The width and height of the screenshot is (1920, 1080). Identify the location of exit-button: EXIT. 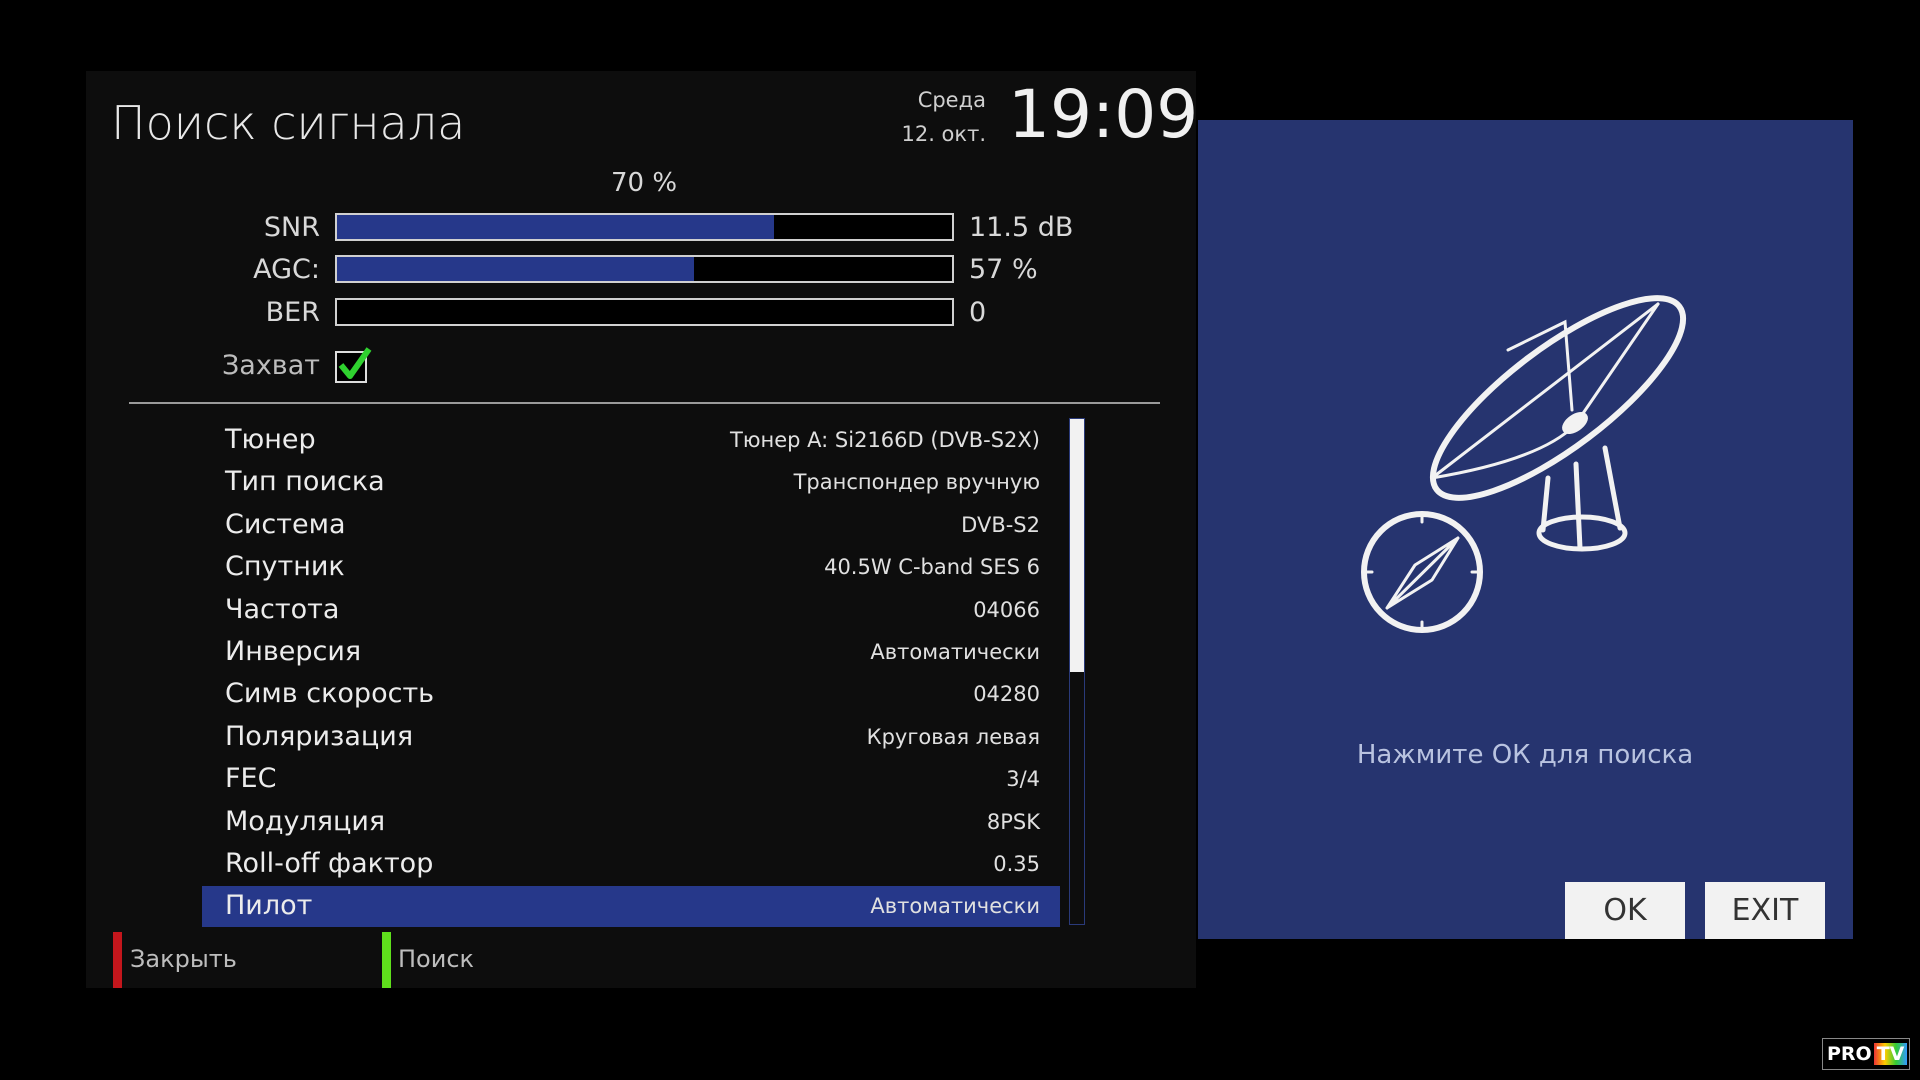
(1765, 910).